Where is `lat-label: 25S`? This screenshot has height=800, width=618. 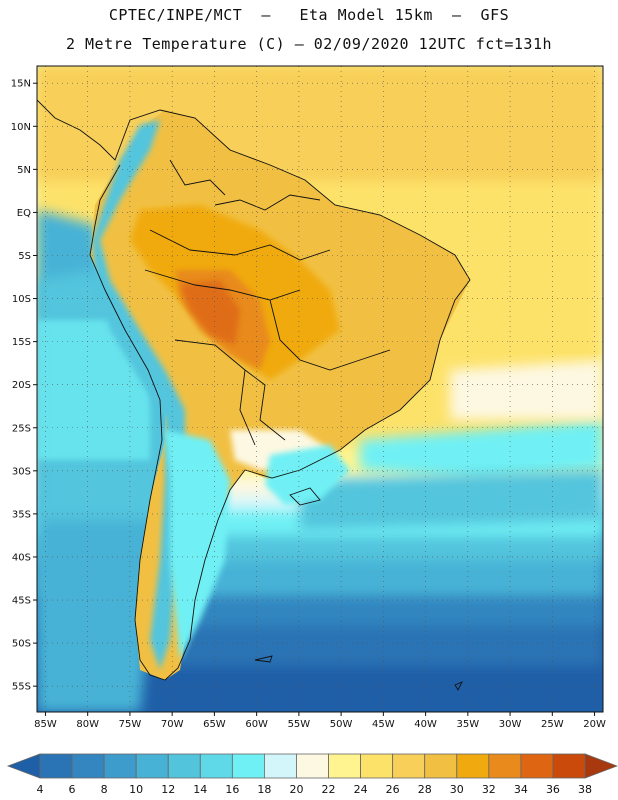
lat-label: 25S is located at coordinates (21, 428).